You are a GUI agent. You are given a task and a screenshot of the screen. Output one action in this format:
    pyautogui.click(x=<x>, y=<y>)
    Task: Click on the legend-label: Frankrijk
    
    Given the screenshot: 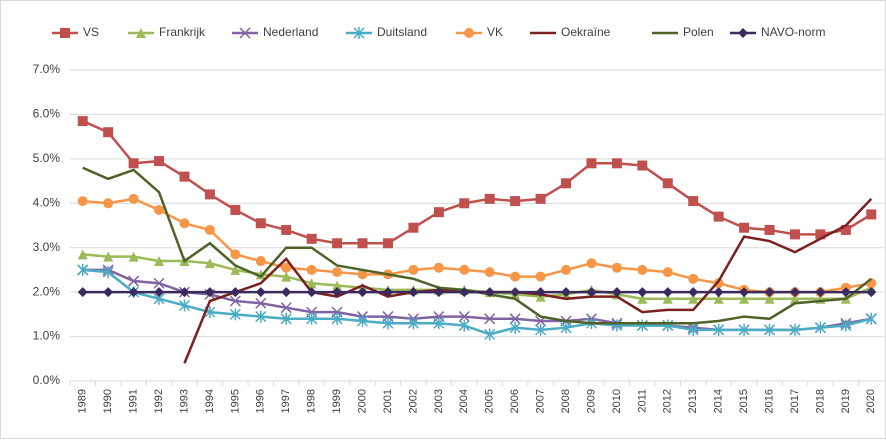 What is the action you would take?
    pyautogui.click(x=182, y=32)
    